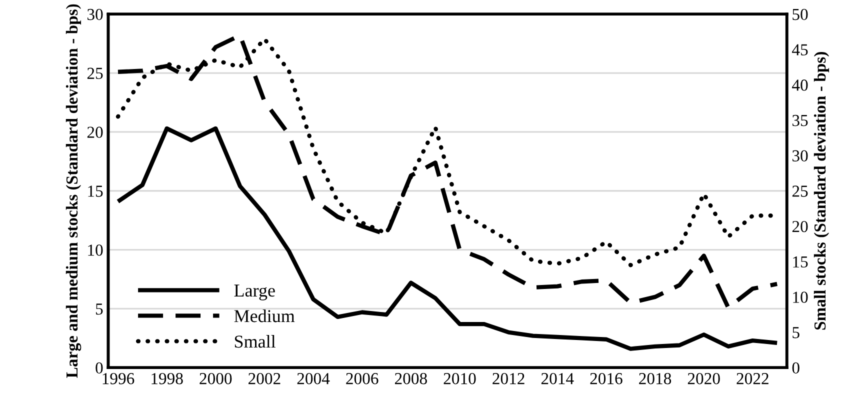 This screenshot has height=404, width=859. Describe the element at coordinates (95, 14) in the screenshot. I see `y-tick-label: 30` at that location.